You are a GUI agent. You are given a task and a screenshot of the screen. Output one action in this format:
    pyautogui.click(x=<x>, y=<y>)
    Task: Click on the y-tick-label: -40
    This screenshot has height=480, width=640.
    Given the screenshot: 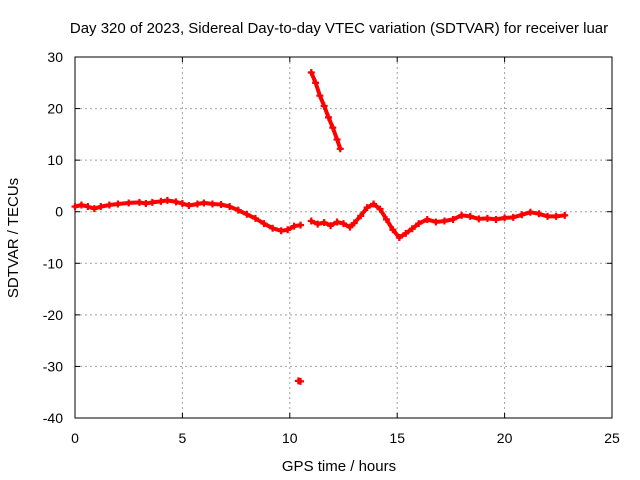 What is the action you would take?
    pyautogui.click(x=53, y=418)
    